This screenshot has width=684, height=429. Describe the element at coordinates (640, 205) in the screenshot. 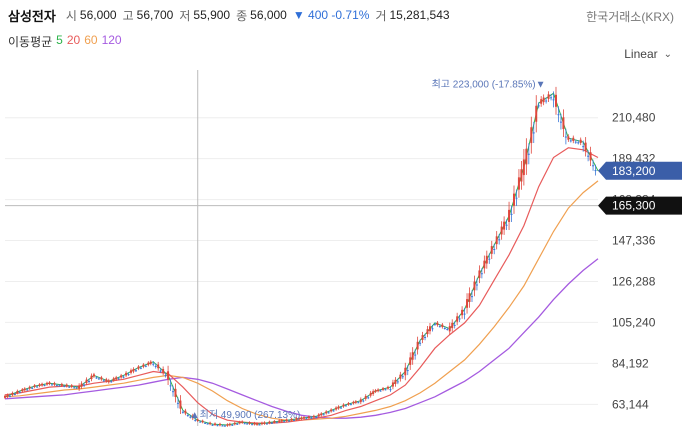

I see `crosshair-price-tag-bg` at that location.